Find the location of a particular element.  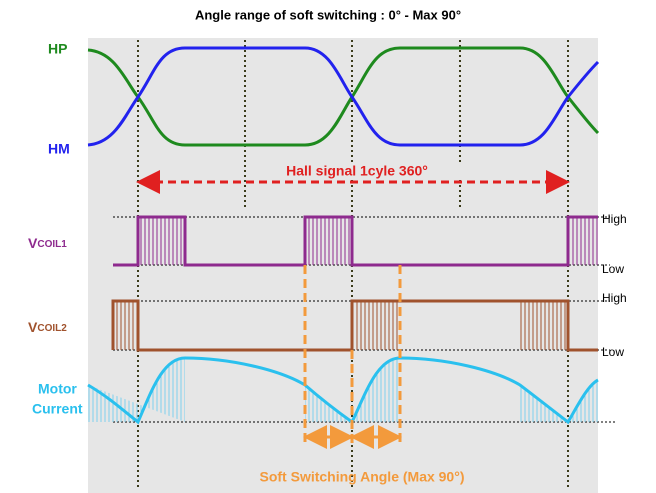

hall-bg is located at coordinates (357, 171).